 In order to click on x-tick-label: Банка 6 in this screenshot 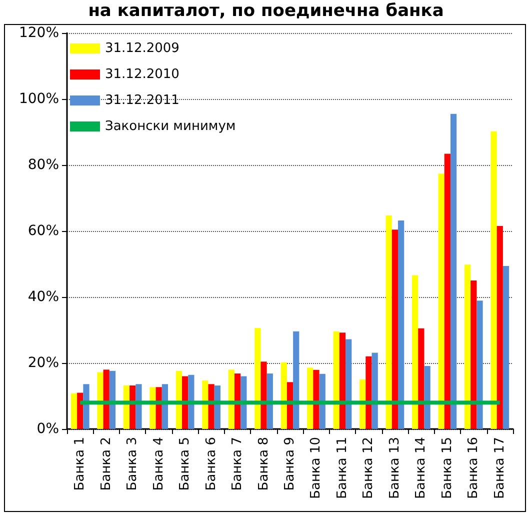, I will do `click(211, 464)`.